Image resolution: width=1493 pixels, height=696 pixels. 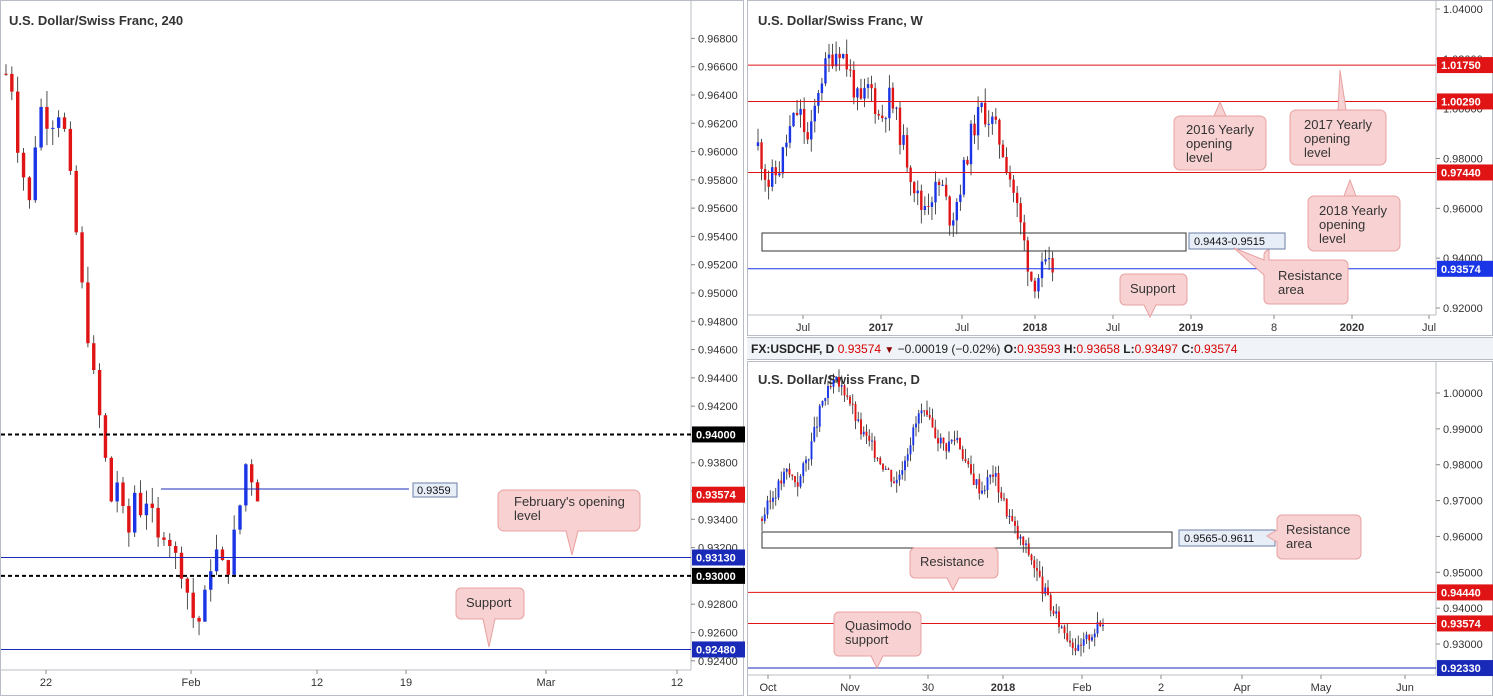 I want to click on y-tick-label: 0.94000, so click(x=1463, y=609).